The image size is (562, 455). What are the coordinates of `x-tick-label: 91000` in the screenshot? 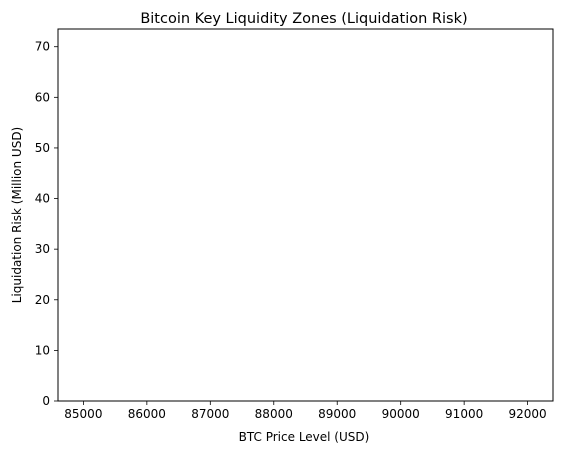 It's located at (464, 414).